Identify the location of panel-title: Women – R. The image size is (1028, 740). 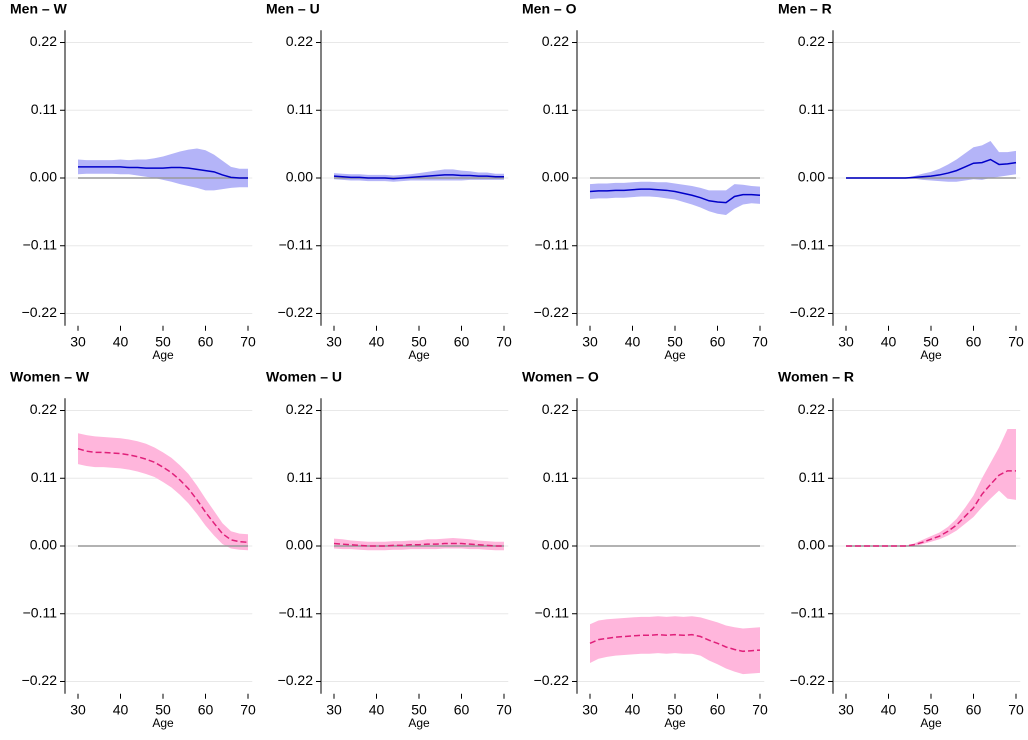
(816, 377).